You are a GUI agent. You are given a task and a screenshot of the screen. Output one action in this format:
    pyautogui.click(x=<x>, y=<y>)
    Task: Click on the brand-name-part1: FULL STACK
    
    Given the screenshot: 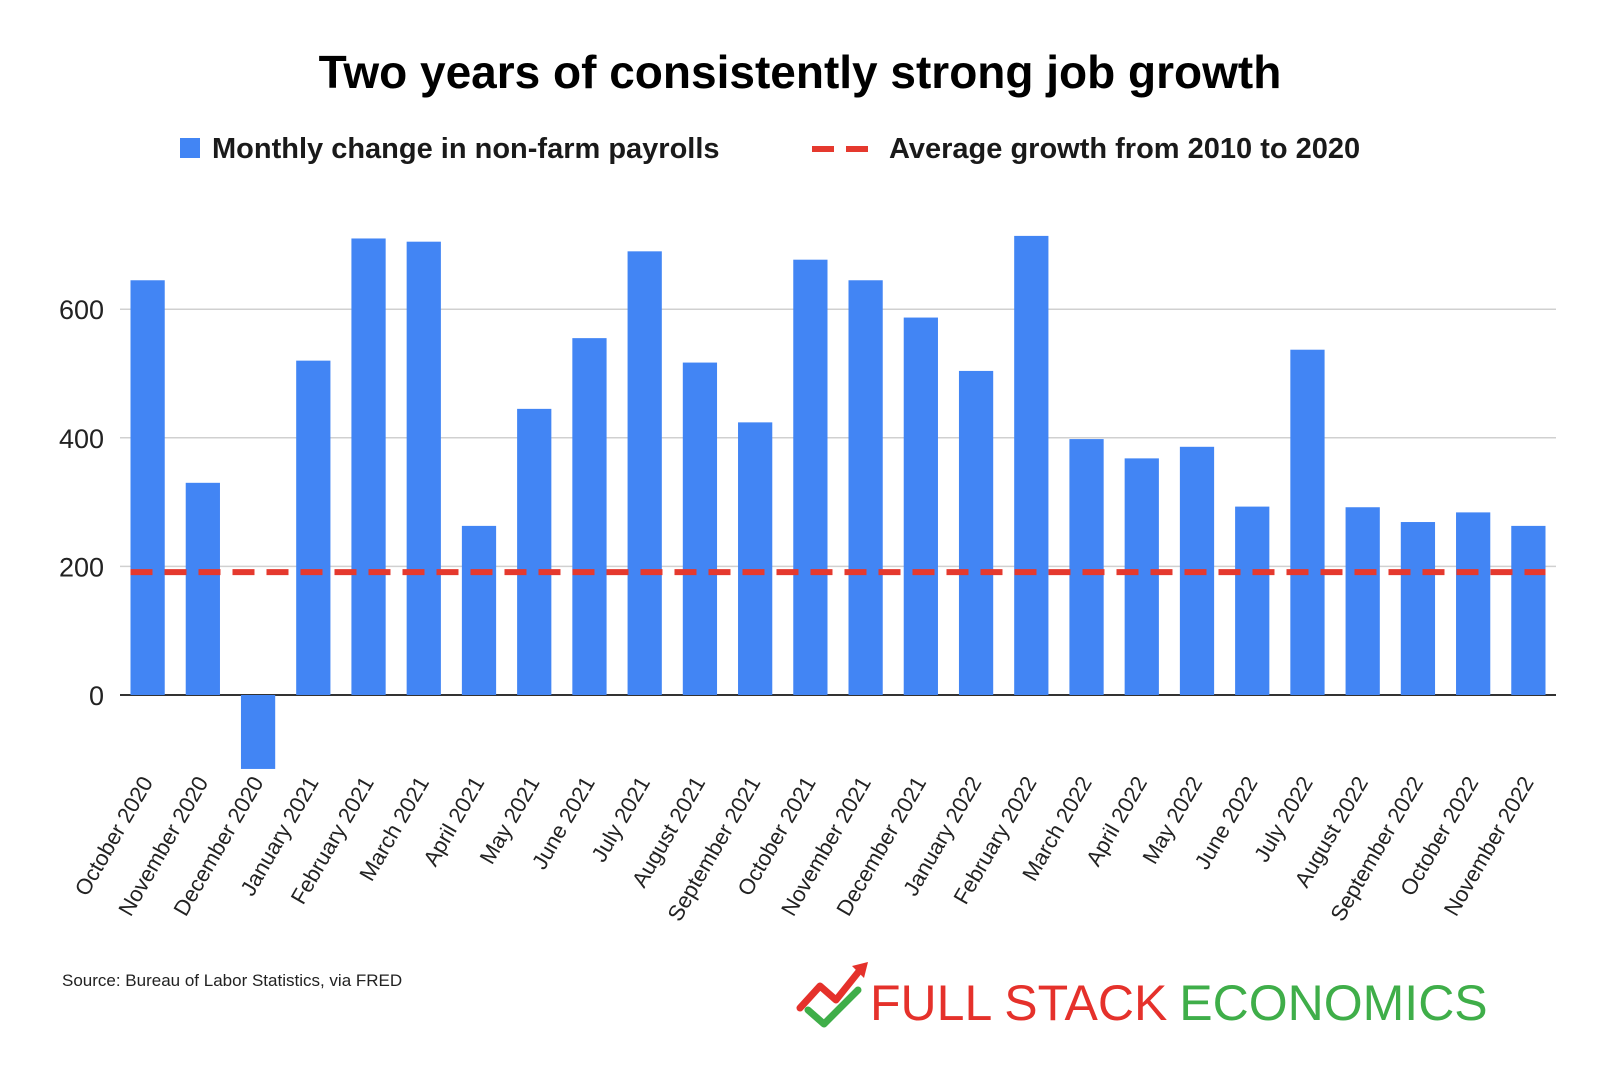 What is the action you would take?
    pyautogui.click(x=1018, y=1003)
    